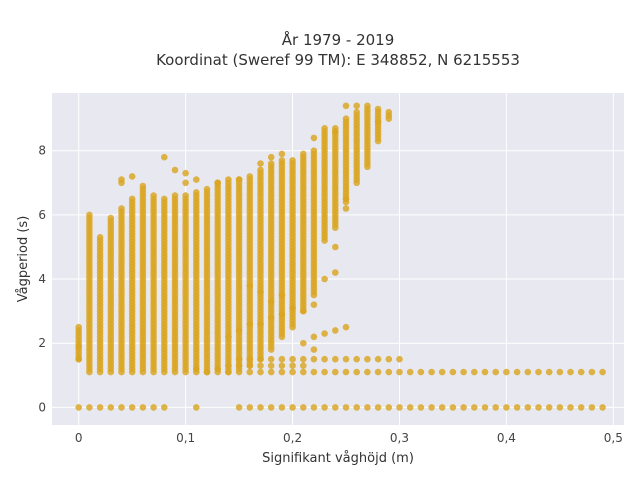 The image size is (640, 480). Describe the element at coordinates (338, 458) in the screenshot. I see `x-axis-label: Signifikant våghöjd (m)` at that location.